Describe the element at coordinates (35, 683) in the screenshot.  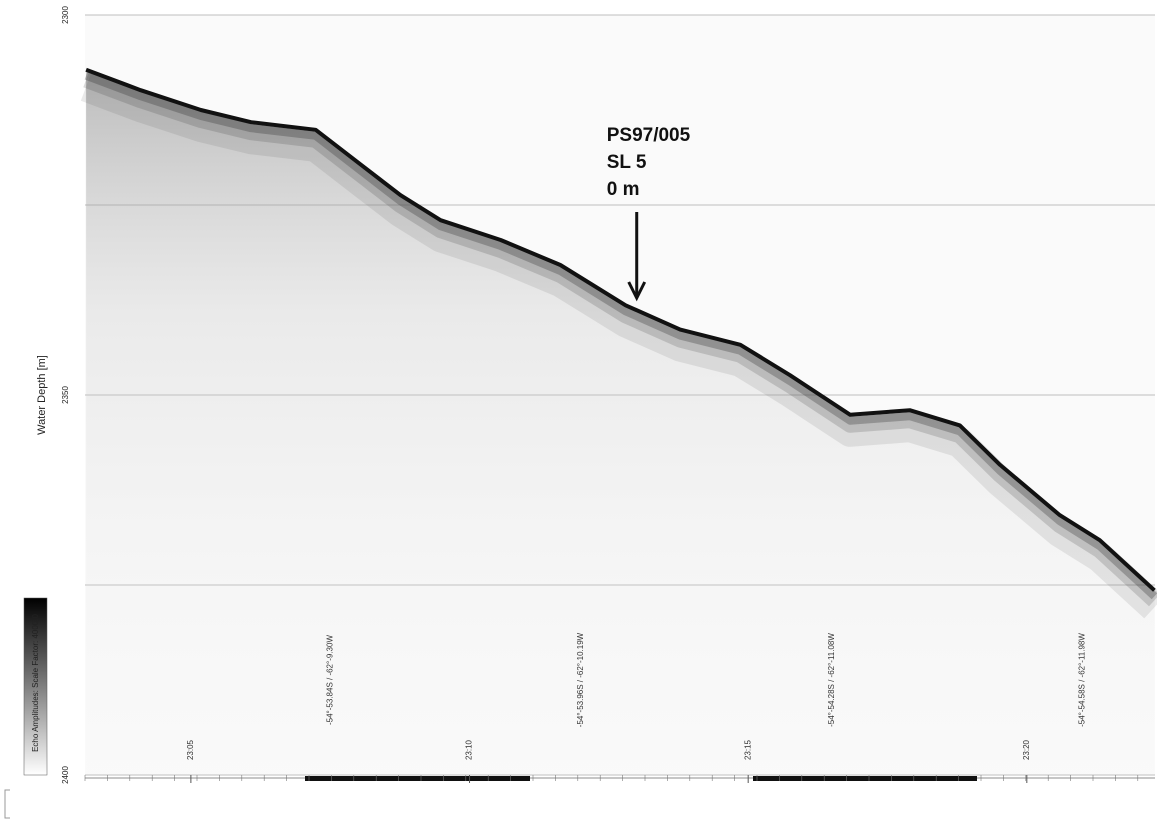
I see `colorbar-label: Echo Amplitudes: Scale Factor: 4000.0` at that location.